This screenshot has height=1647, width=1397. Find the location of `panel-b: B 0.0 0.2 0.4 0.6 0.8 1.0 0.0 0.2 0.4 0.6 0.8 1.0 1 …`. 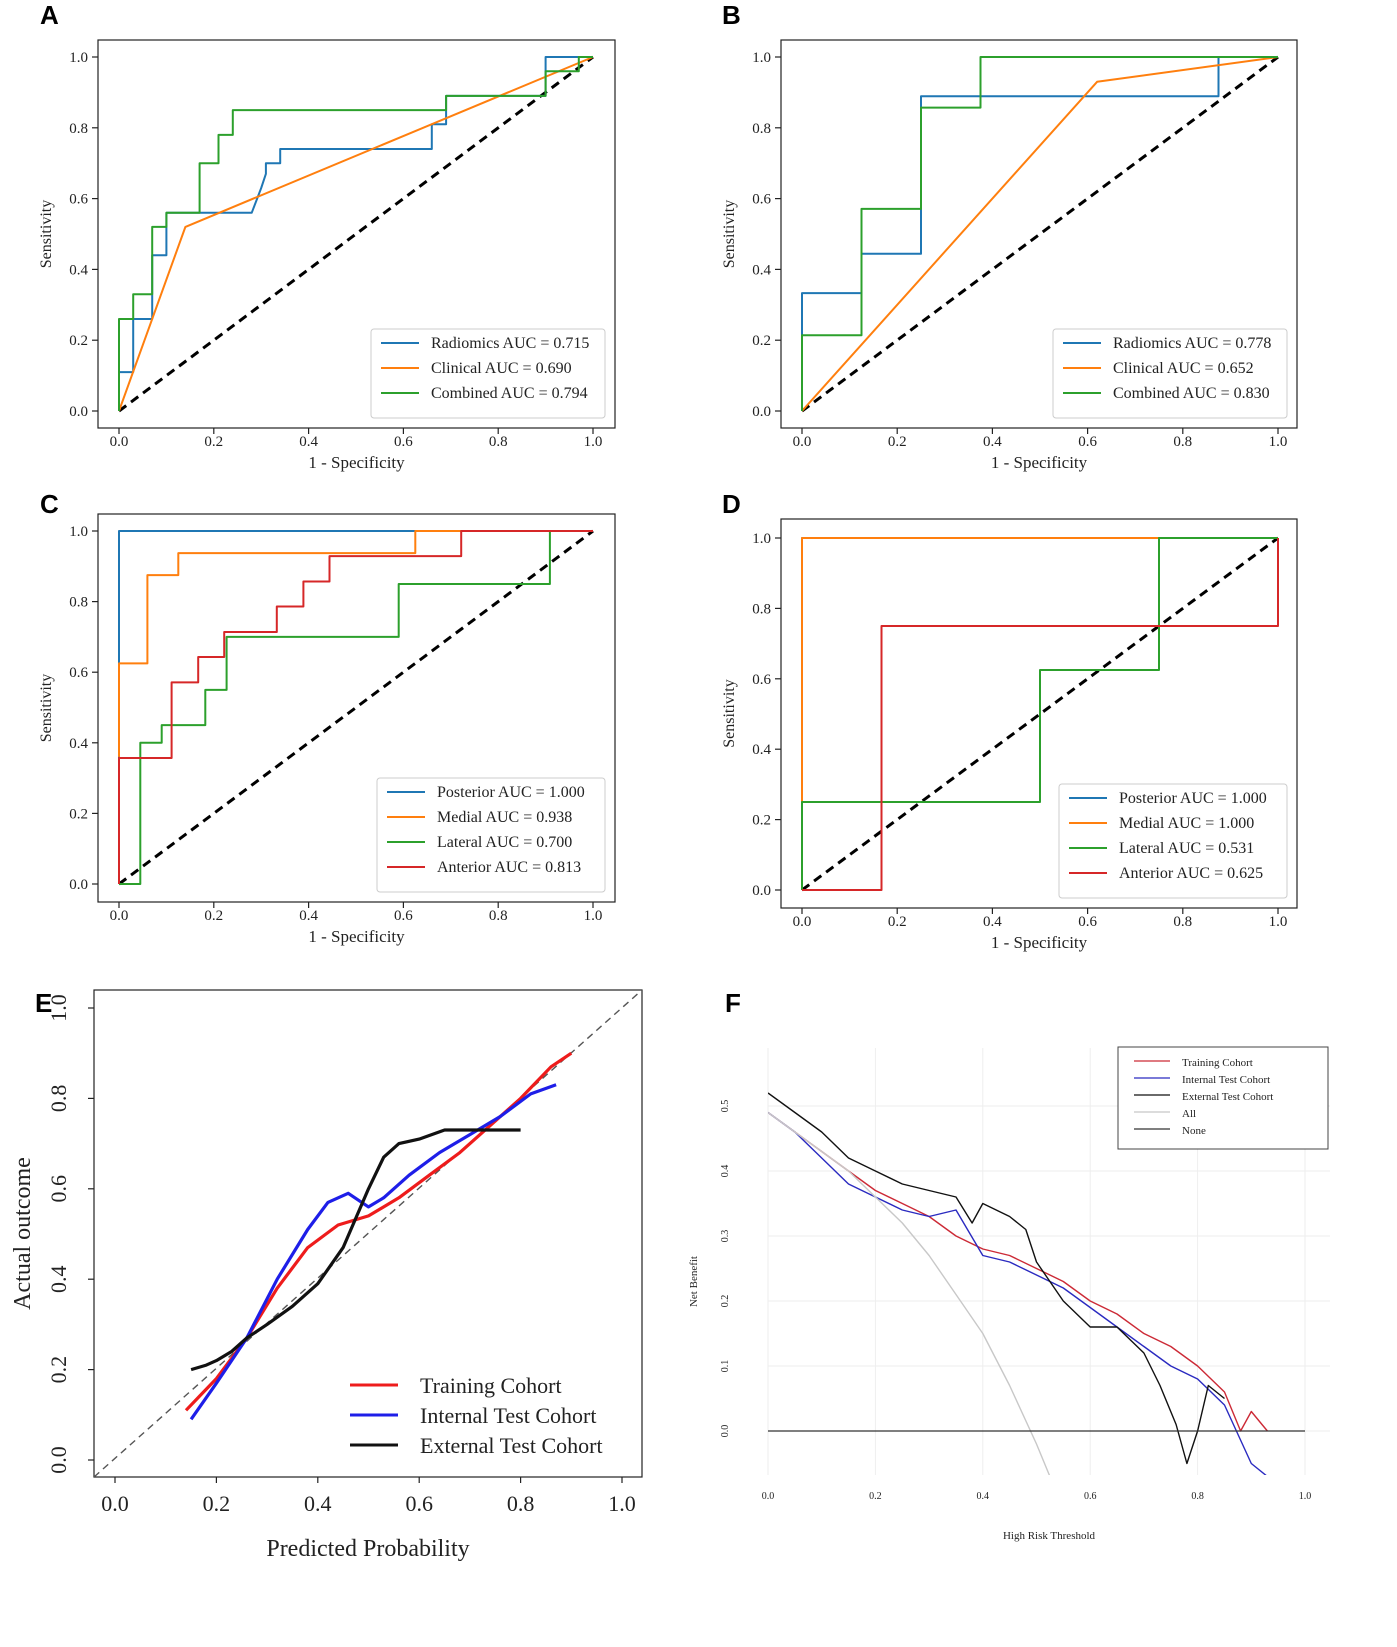

panel-b: B 0.0 0.2 0.4 0.6 0.8 1.0 0.0 0.2 0.4 0.6 0.8 1.0 1 … is located at coordinates (1009, 236).